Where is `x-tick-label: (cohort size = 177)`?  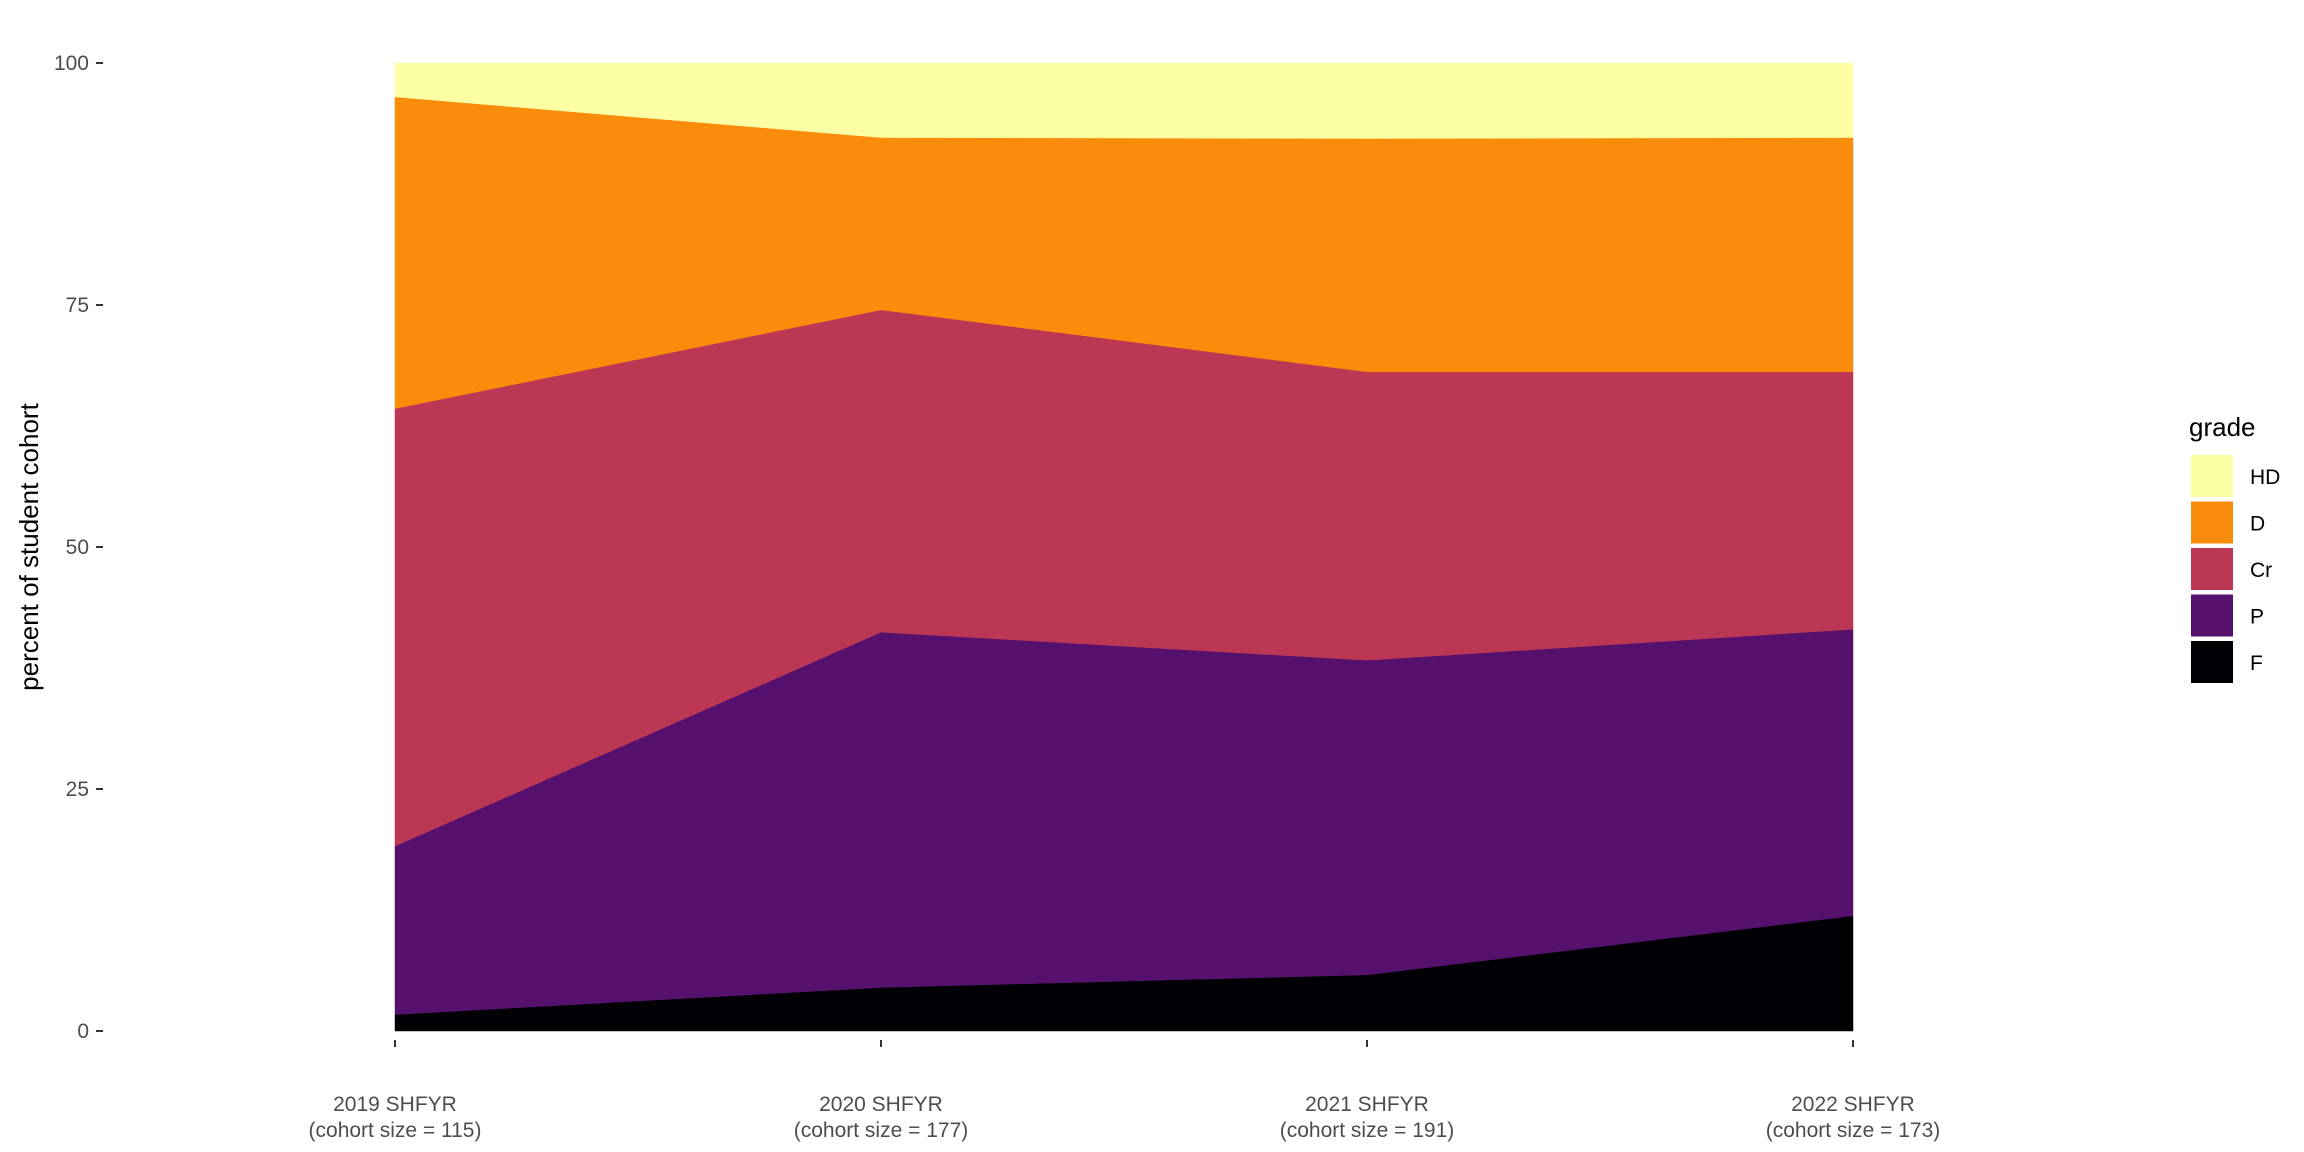 x-tick-label: (cohort size = 177) is located at coordinates (881, 1130).